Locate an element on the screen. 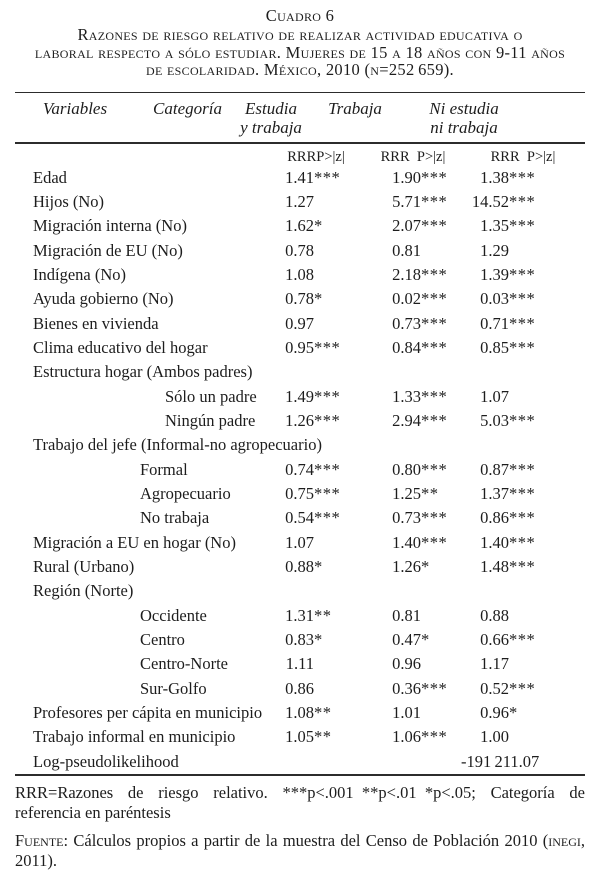 Image resolution: width=600 pixels, height=870 pixels. row-label: Sólo un padre is located at coordinates (211, 396).